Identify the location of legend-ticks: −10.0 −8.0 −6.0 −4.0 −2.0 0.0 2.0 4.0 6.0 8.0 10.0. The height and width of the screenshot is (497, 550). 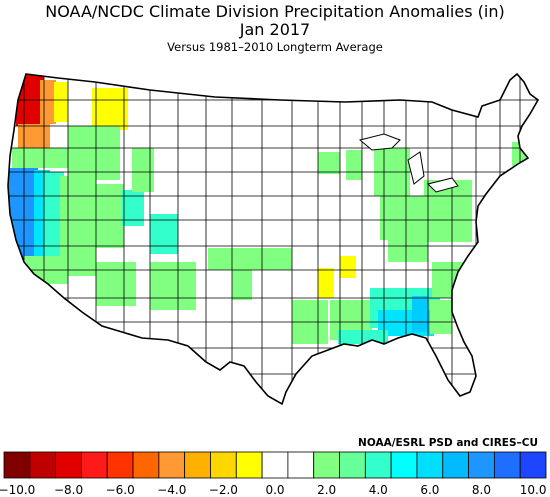
(273, 490).